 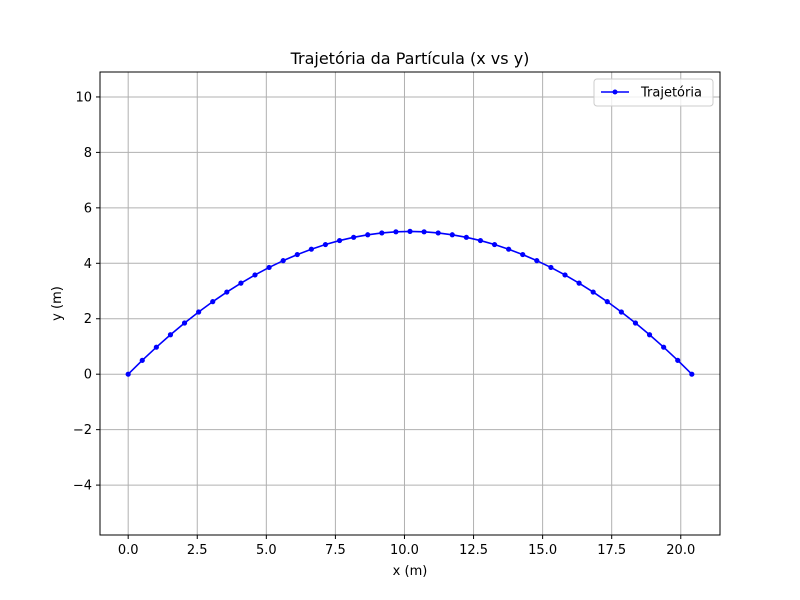 I want to click on y-tick-label: 10, so click(x=83, y=97).